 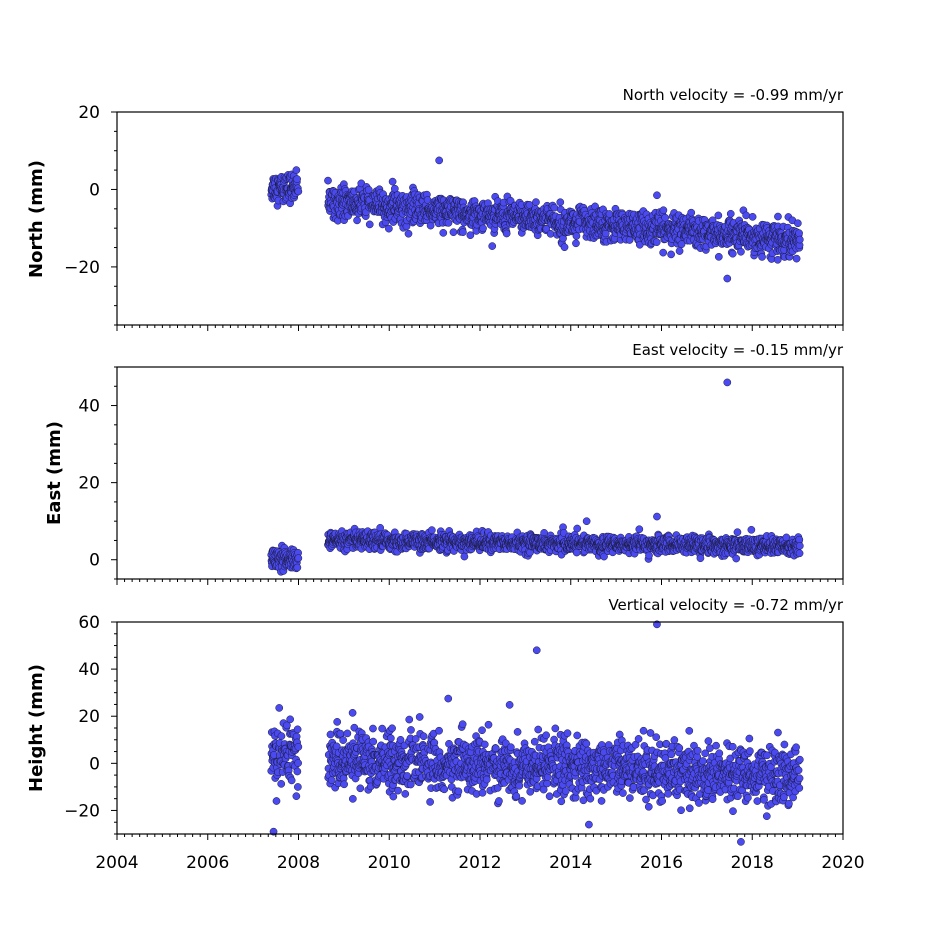 I want to click on east-velocity-label: East velocity = -0.15 mm/yr, so click(x=738, y=350).